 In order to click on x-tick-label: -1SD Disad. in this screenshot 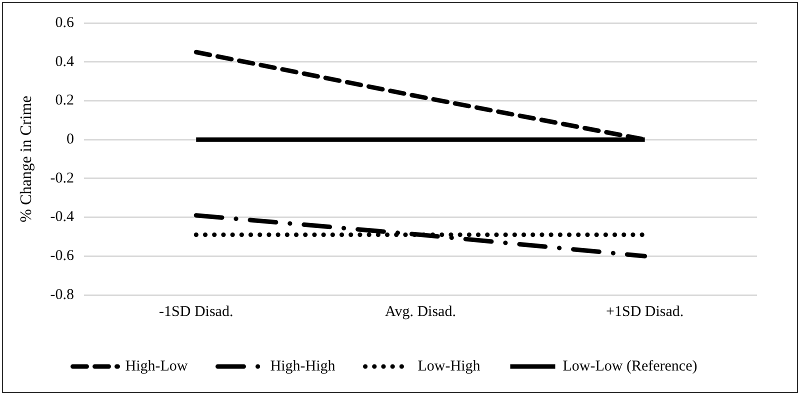, I will do `click(196, 312)`.